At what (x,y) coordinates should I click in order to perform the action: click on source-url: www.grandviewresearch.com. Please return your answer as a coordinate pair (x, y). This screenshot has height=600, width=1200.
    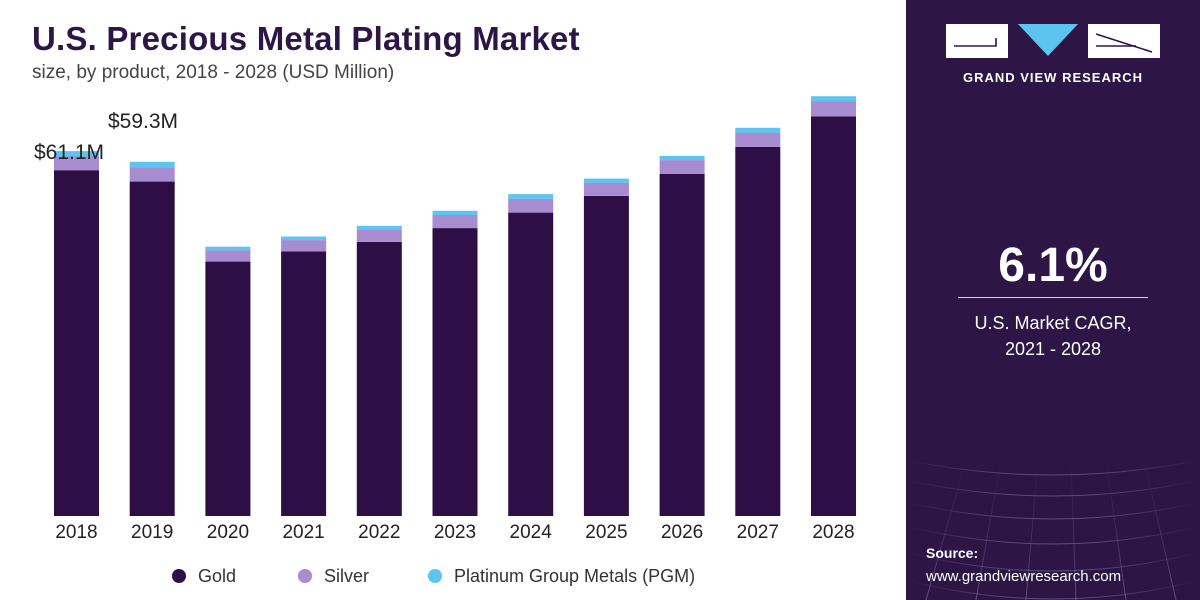
    Looking at the image, I should click on (1024, 576).